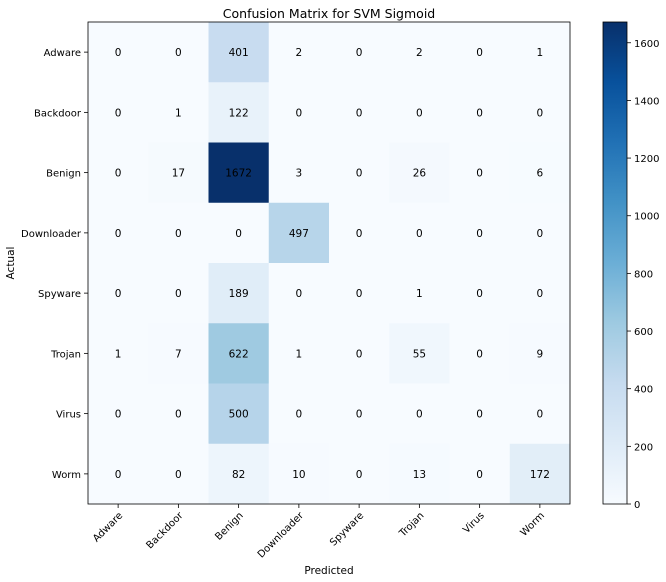 Image resolution: width=666 pixels, height=582 pixels. Describe the element at coordinates (65, 354) in the screenshot. I see `y-tick-label: Trojan` at that location.